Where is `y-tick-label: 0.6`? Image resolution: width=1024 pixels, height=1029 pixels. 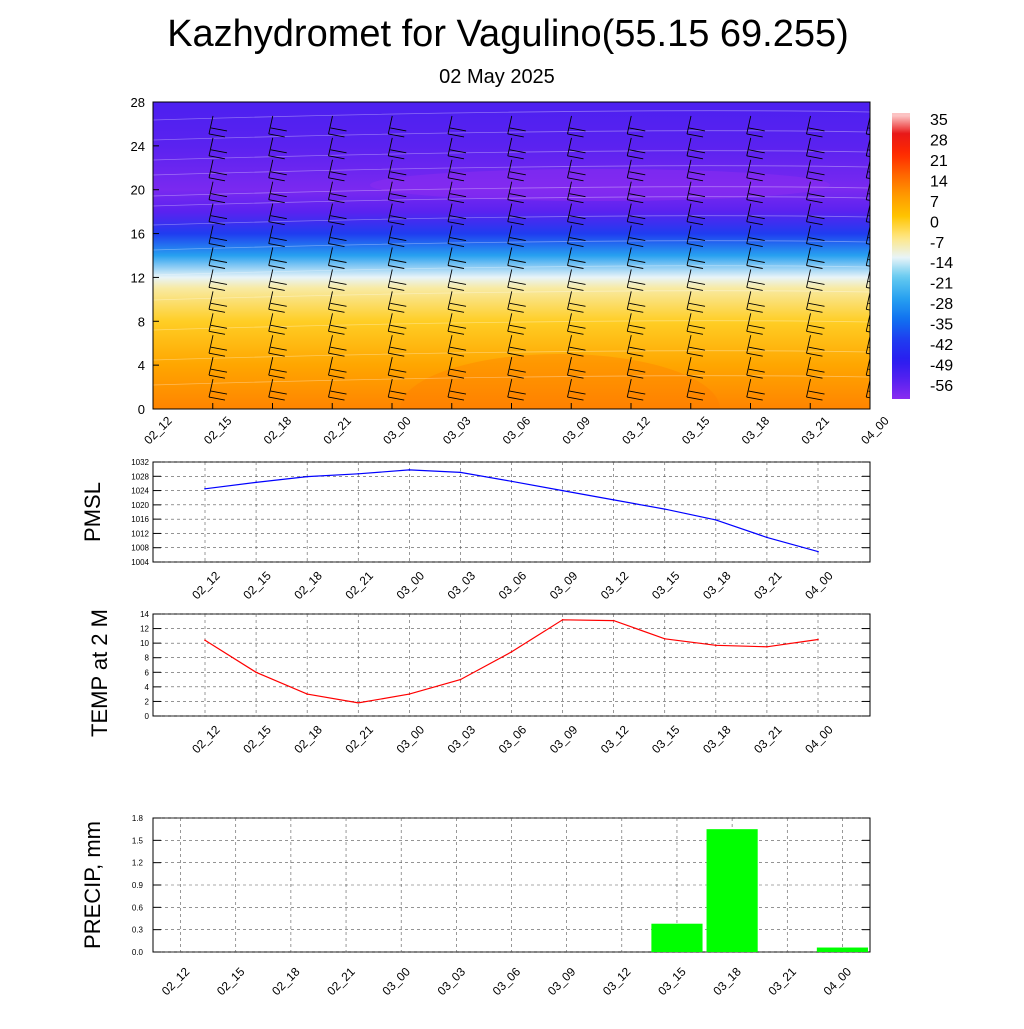 y-tick-label: 0.6 is located at coordinates (138, 907).